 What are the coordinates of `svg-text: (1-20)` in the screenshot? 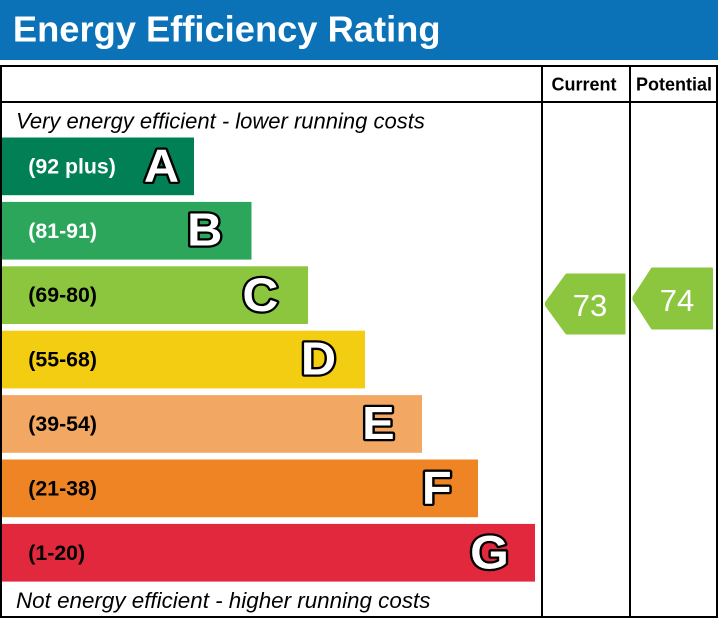 It's located at (56, 553).